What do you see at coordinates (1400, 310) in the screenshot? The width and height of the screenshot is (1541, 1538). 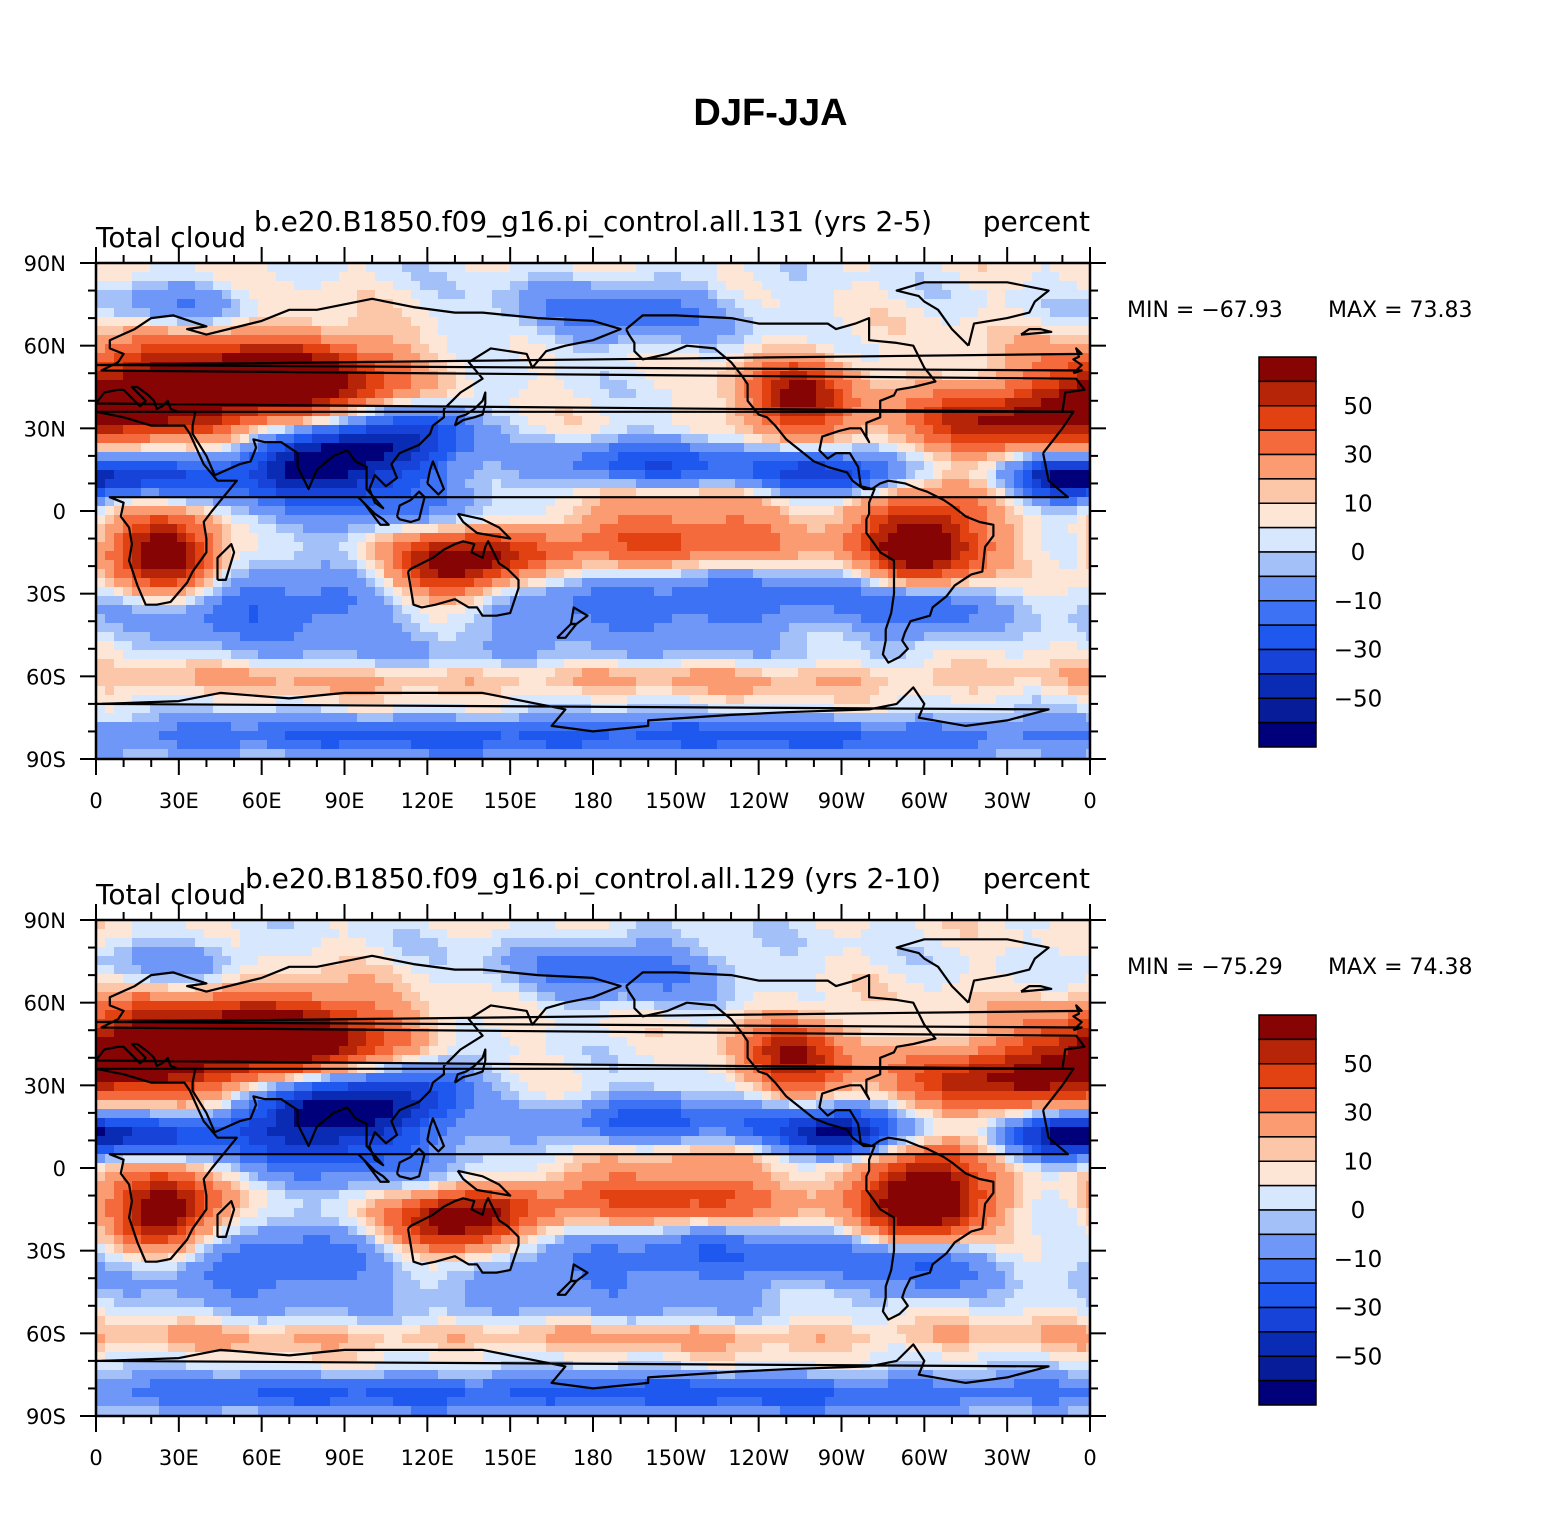 I see `max-value: MAX = 73.83` at bounding box center [1400, 310].